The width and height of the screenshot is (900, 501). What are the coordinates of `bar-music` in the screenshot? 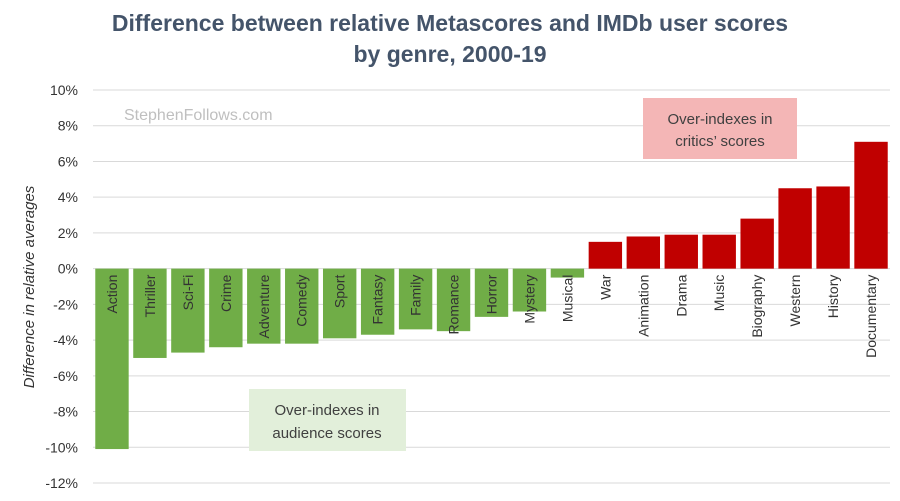 It's located at (719, 251).